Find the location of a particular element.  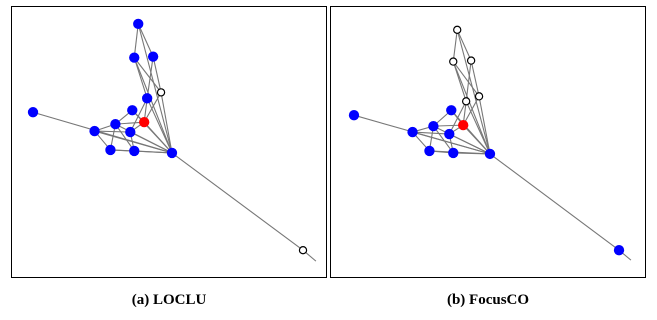

edge-upper-right-mid-high is located at coordinates (468, 81).